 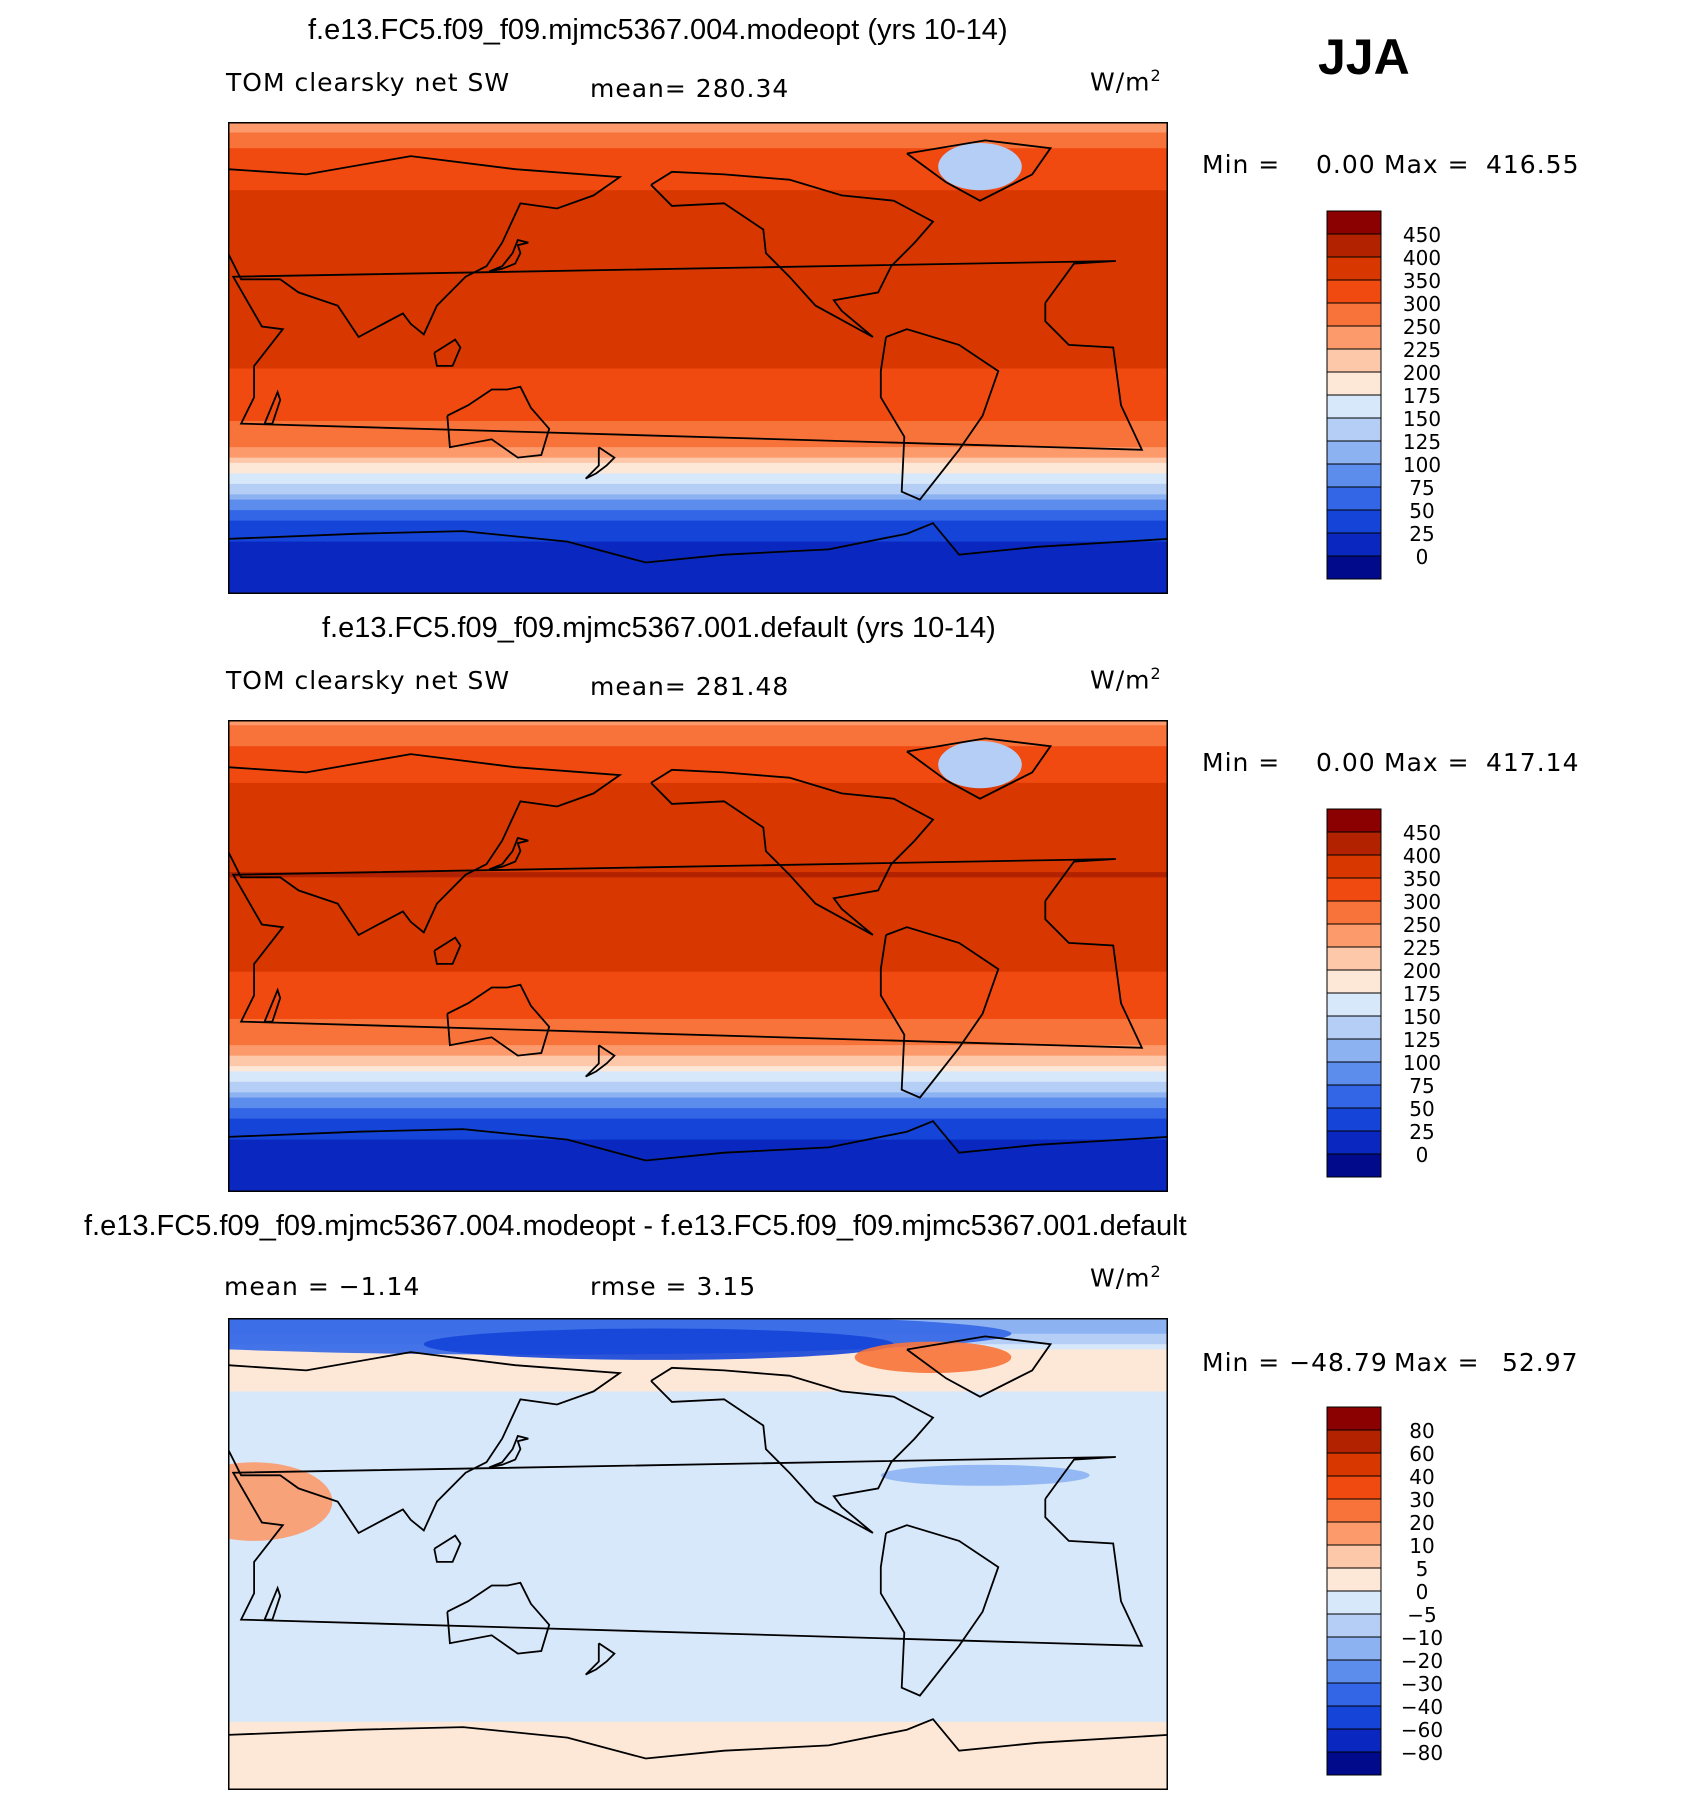 What do you see at coordinates (1422, 1730) in the screenshot?
I see `colorbar-tick-label: −60` at bounding box center [1422, 1730].